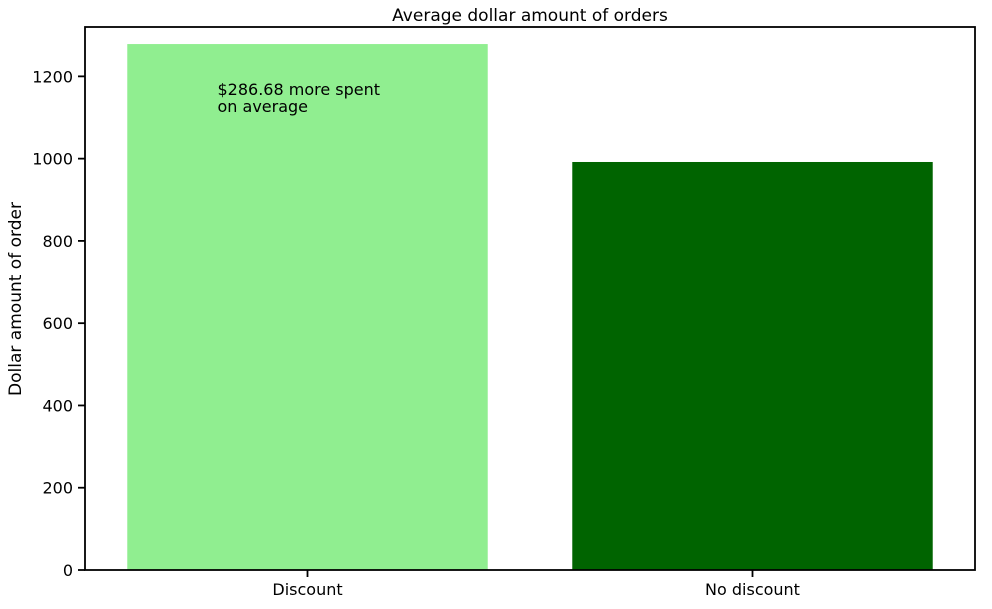  What do you see at coordinates (530, 16) in the screenshot?
I see `chart-title: Average dollar amount of orders` at bounding box center [530, 16].